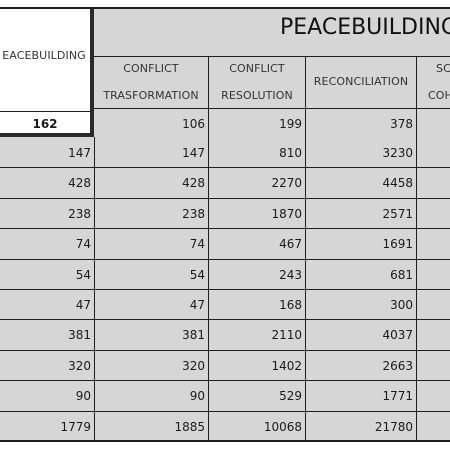 Image resolution: width=450 pixels, height=450 pixels. I want to click on col2-header-line2: RESOLUTION, so click(257, 95).